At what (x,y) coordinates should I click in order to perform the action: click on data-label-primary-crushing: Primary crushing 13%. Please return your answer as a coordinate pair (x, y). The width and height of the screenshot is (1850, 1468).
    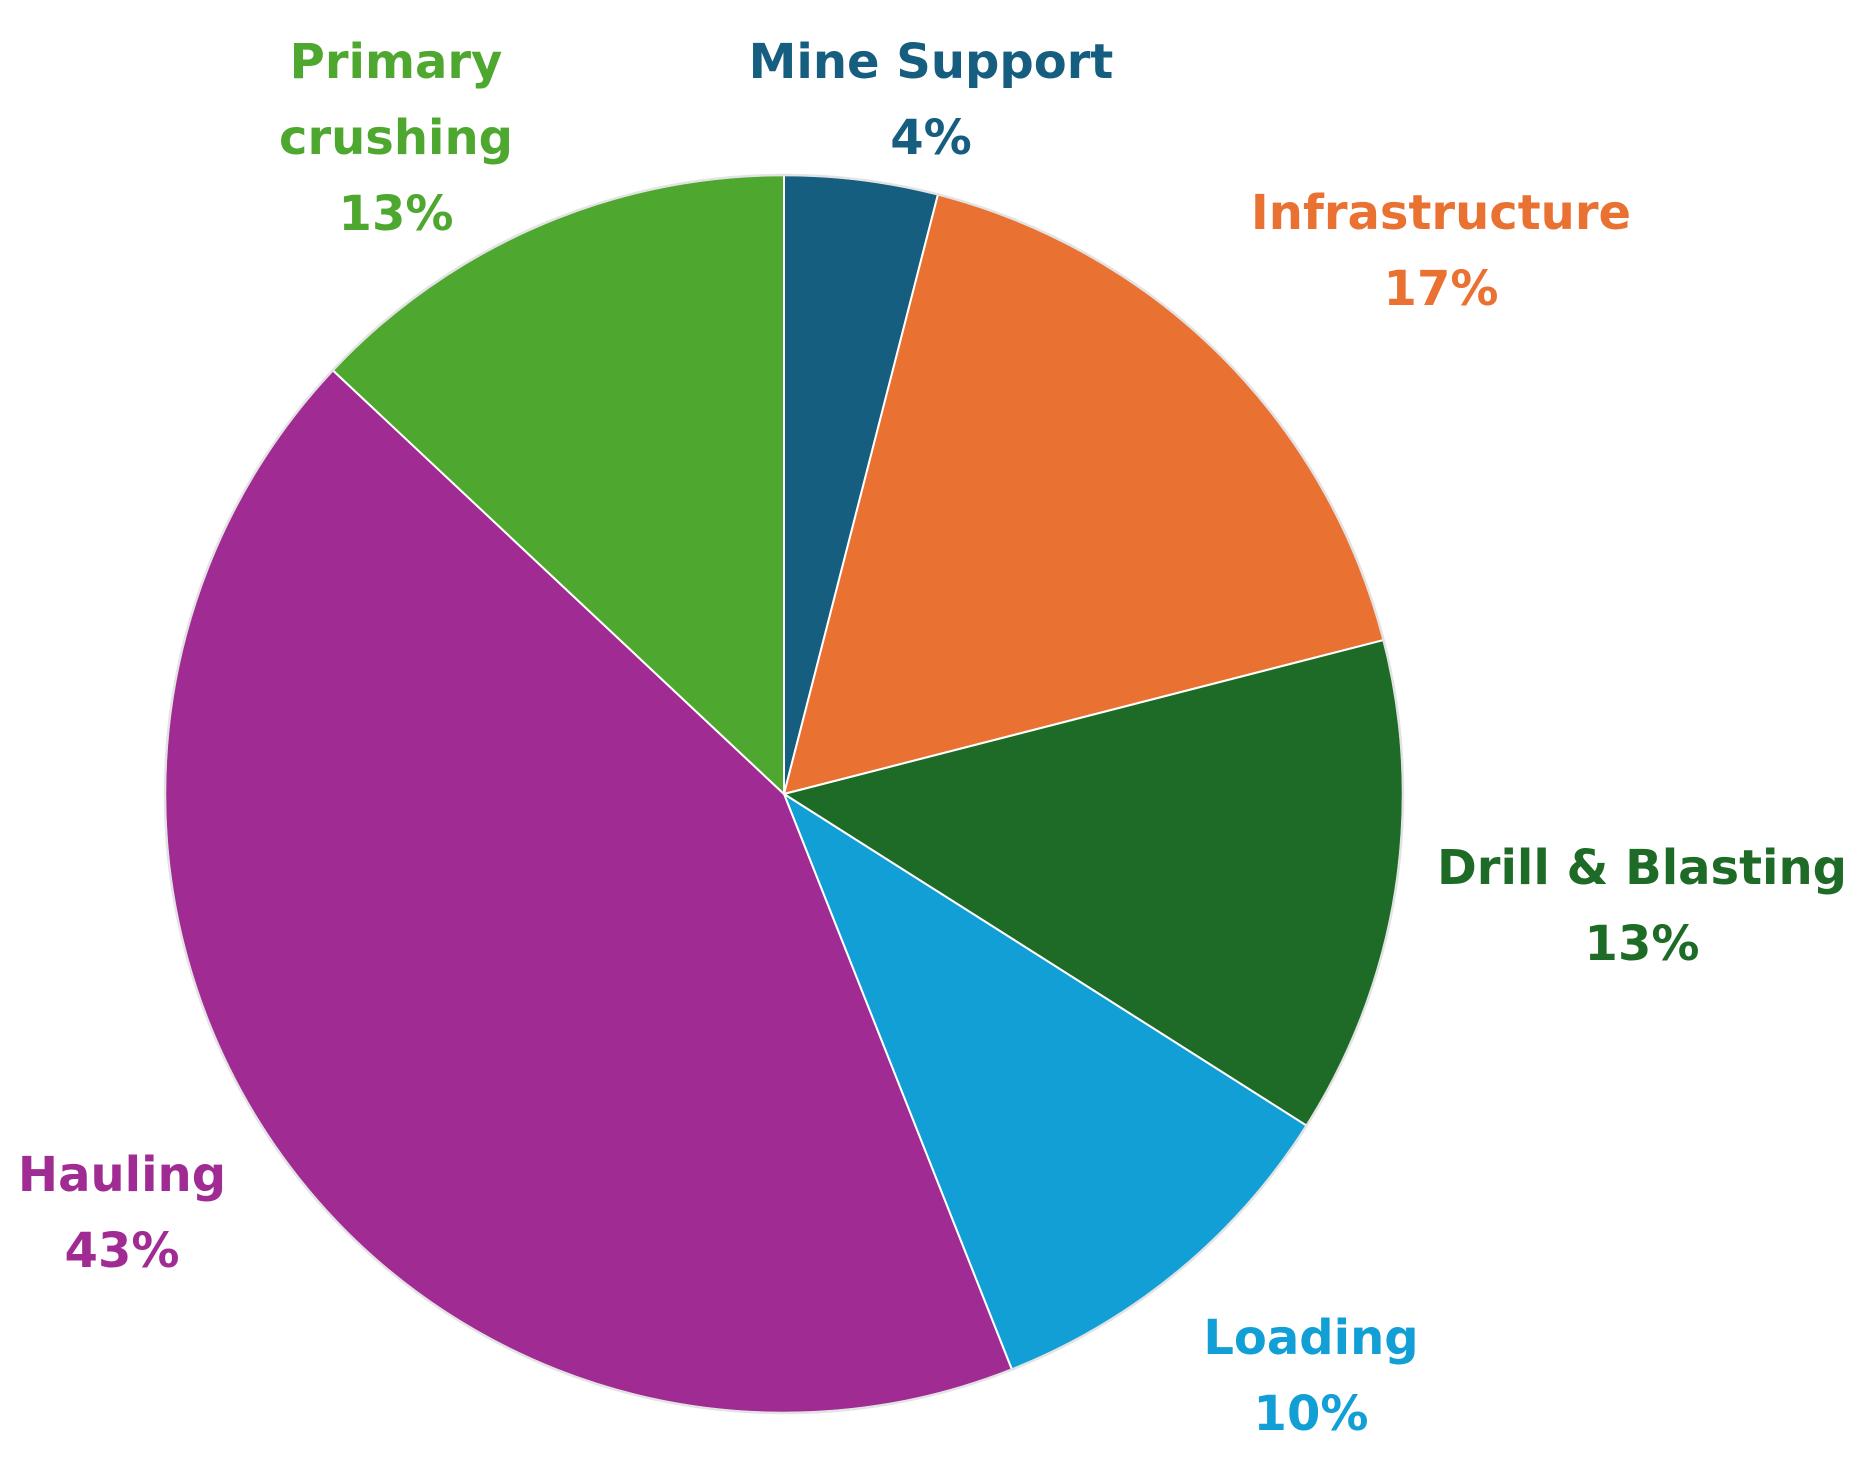
    Looking at the image, I should click on (396, 138).